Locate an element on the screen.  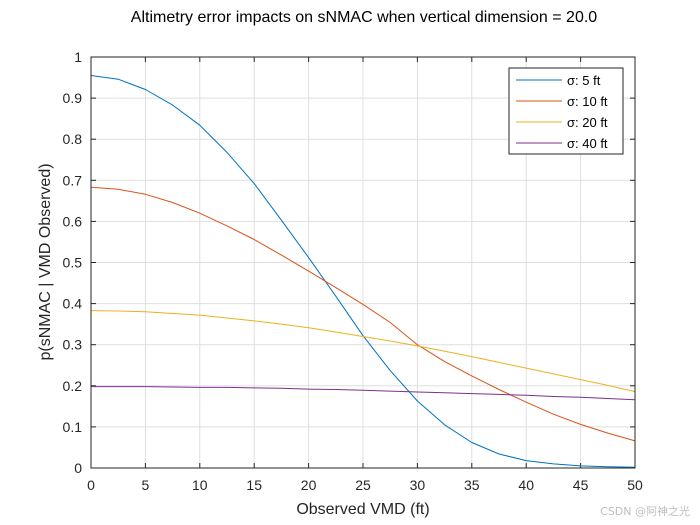
legend-box is located at coordinates (566, 111).